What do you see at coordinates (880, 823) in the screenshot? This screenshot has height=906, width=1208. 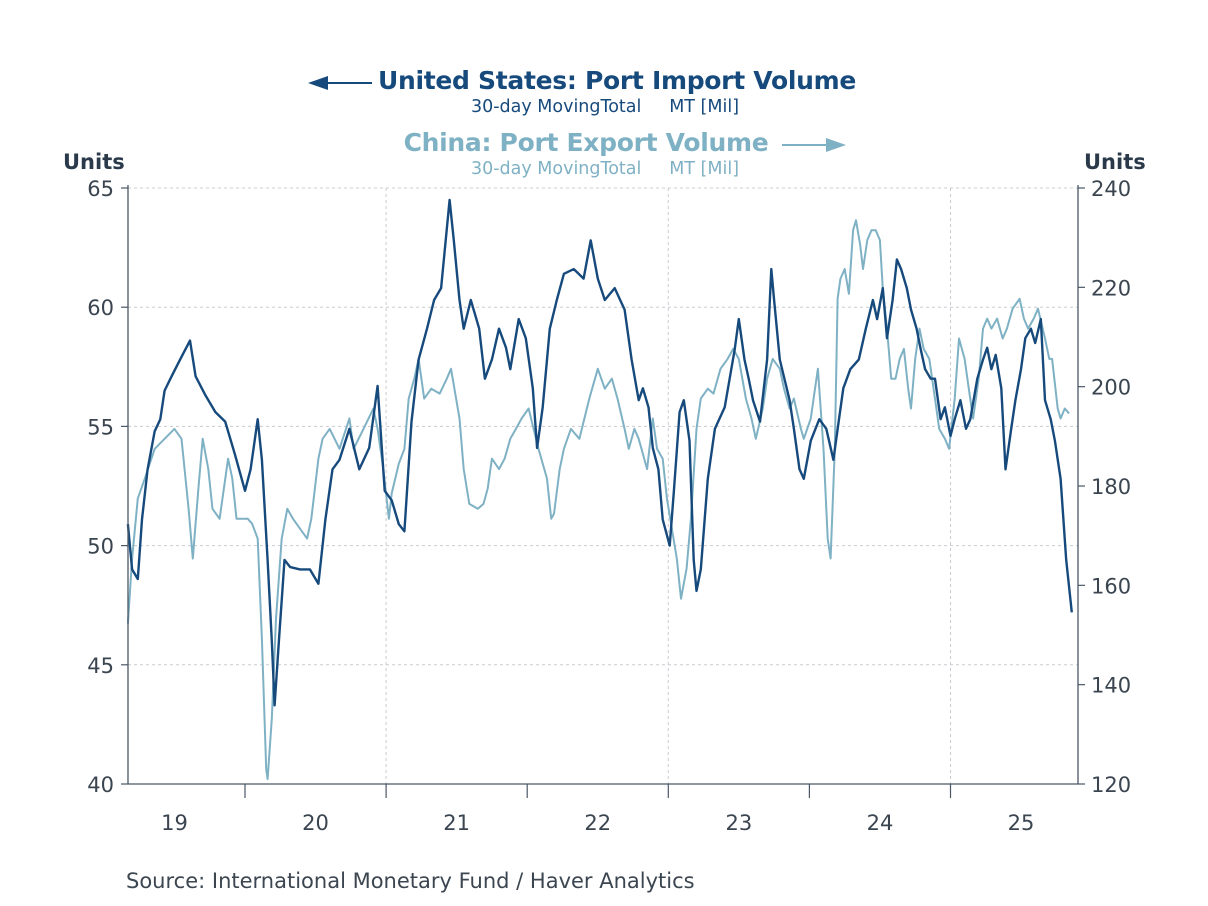 I see `x-axis-tick-label: 24` at bounding box center [880, 823].